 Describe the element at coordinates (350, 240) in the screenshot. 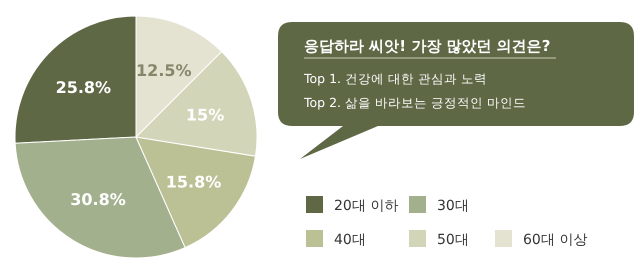

I see `legend-label: 40대` at that location.